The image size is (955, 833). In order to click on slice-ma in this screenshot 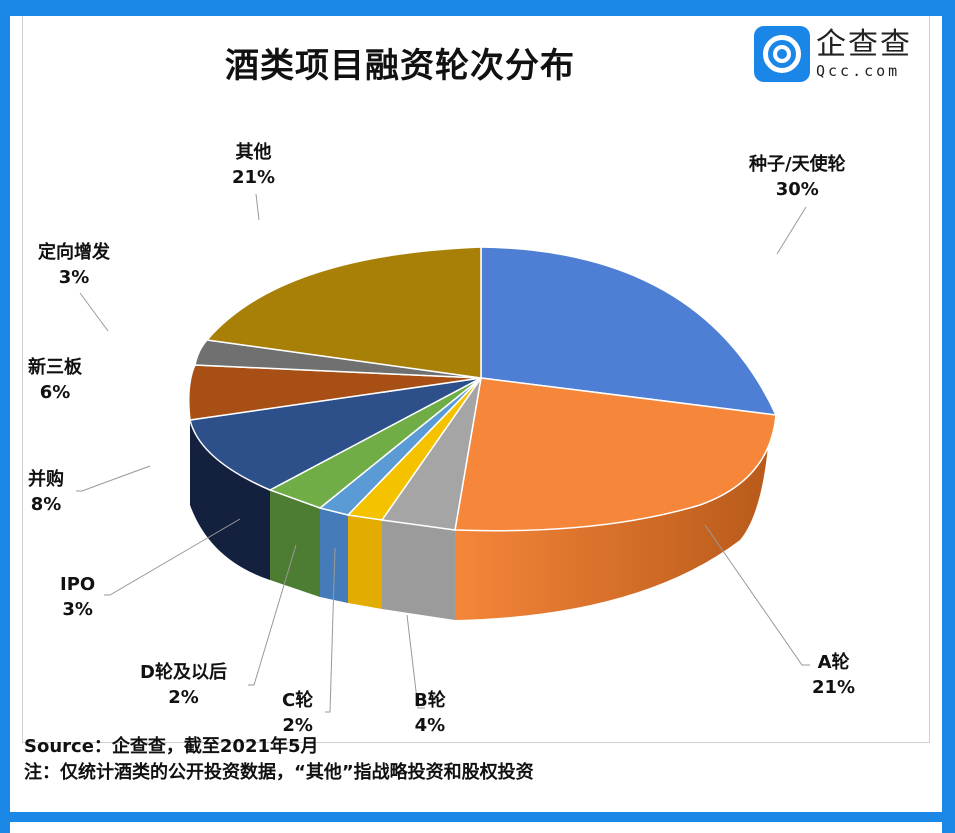, I will do `click(335, 434)`.